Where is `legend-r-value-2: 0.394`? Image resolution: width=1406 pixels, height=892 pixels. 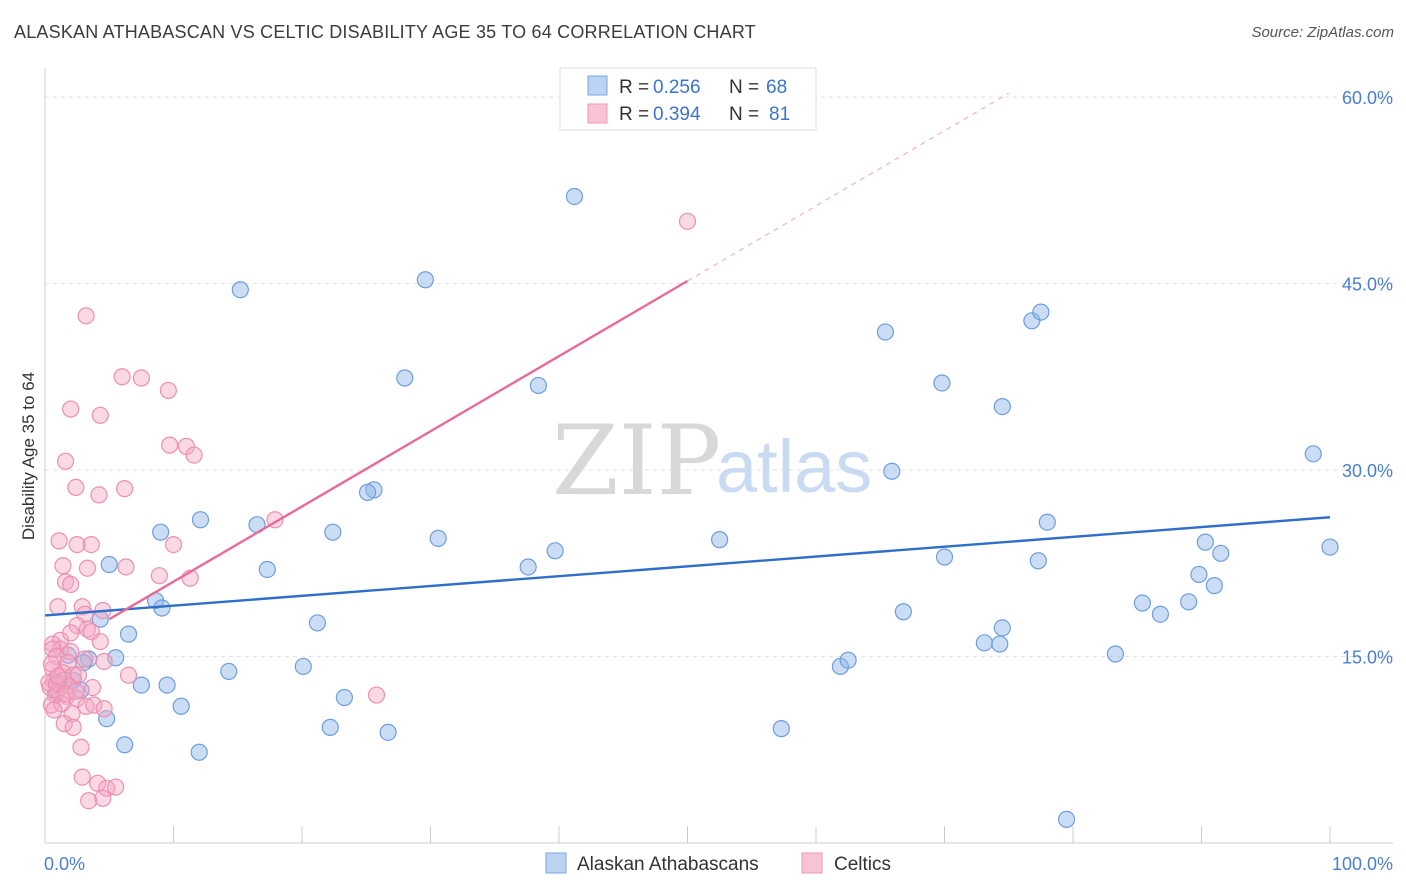
legend-r-value-2: 0.394 is located at coordinates (677, 114).